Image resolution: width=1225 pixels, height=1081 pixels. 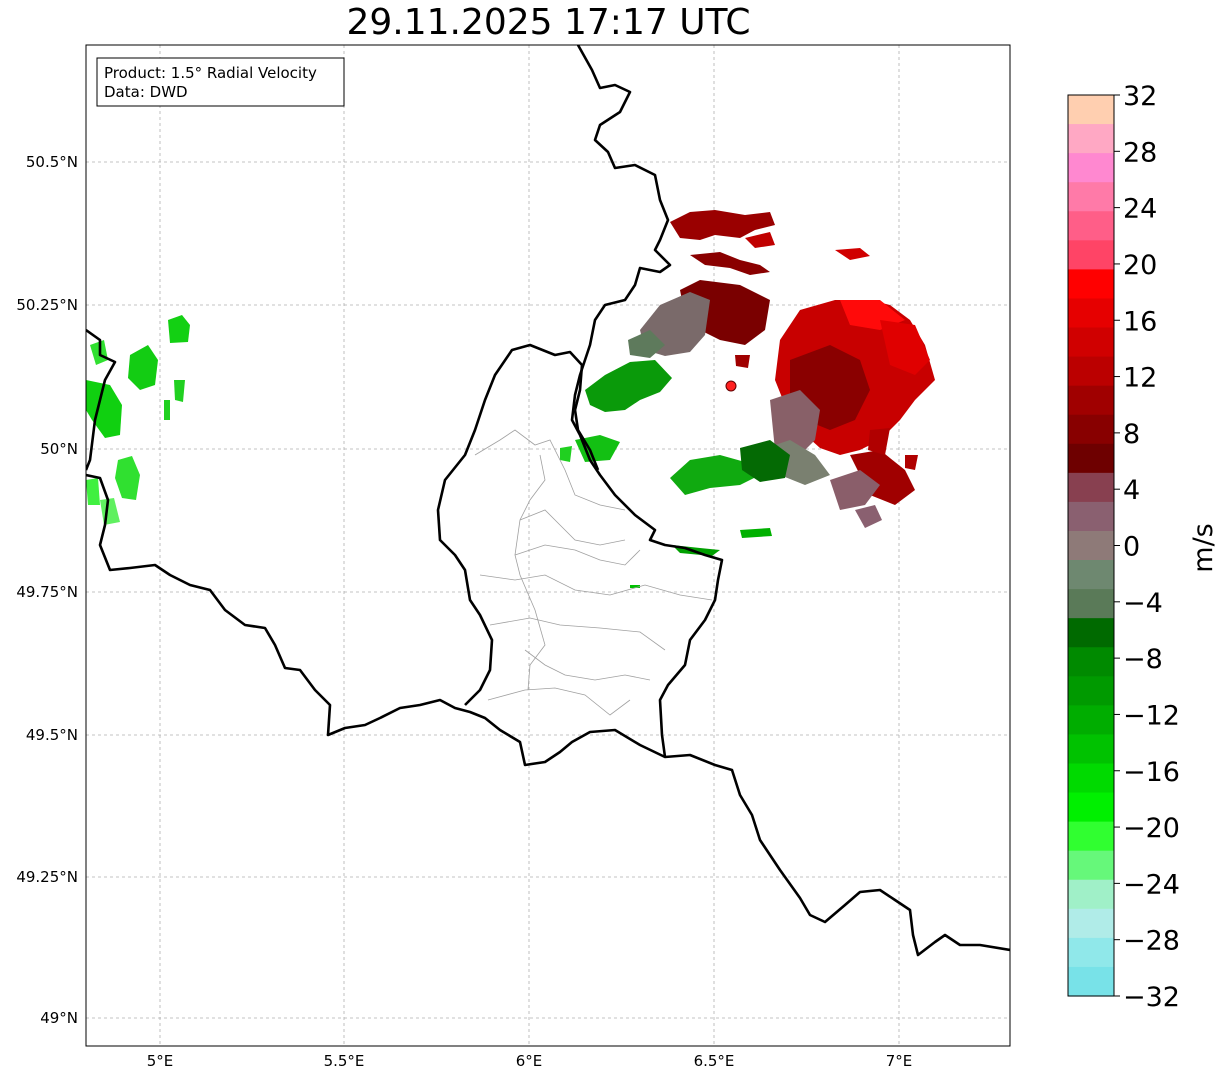 I want to click on radar-site-marker, so click(x=731, y=386).